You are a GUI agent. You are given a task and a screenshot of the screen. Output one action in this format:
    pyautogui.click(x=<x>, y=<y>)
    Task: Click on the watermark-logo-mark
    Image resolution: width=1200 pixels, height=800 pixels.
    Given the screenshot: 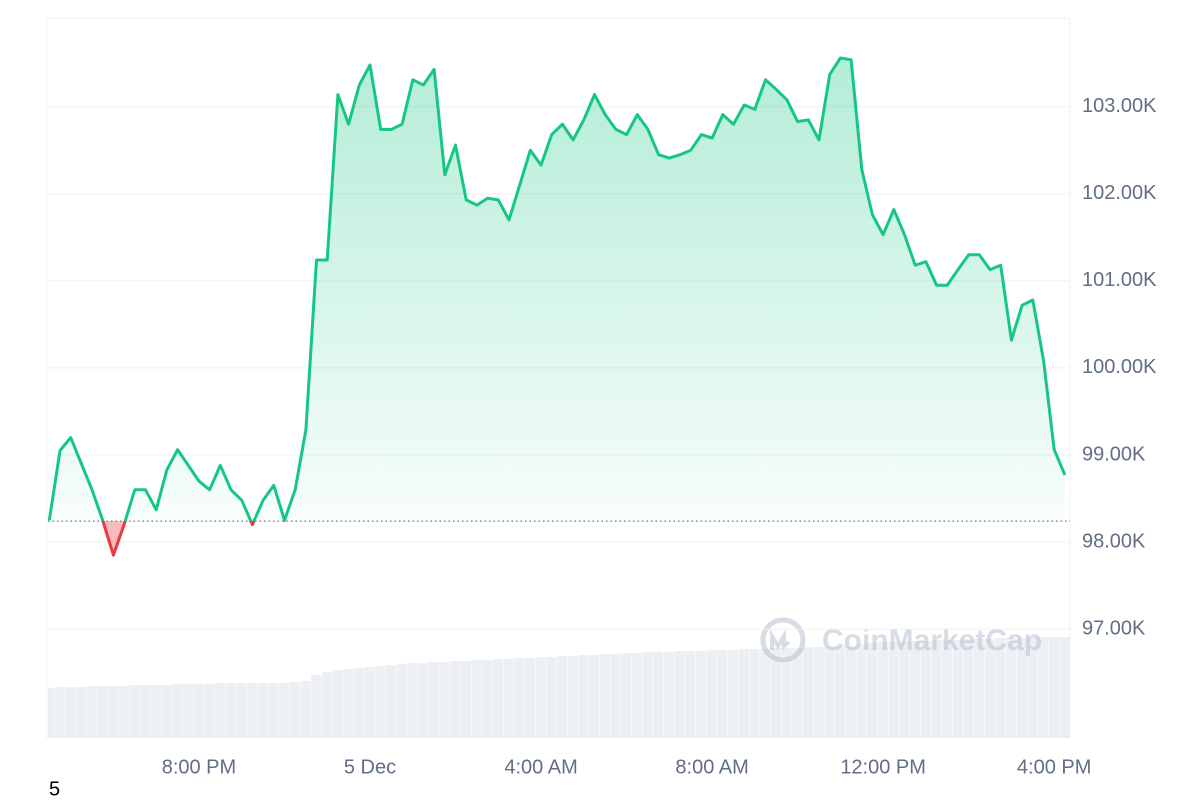 What is the action you would take?
    pyautogui.click(x=780, y=639)
    